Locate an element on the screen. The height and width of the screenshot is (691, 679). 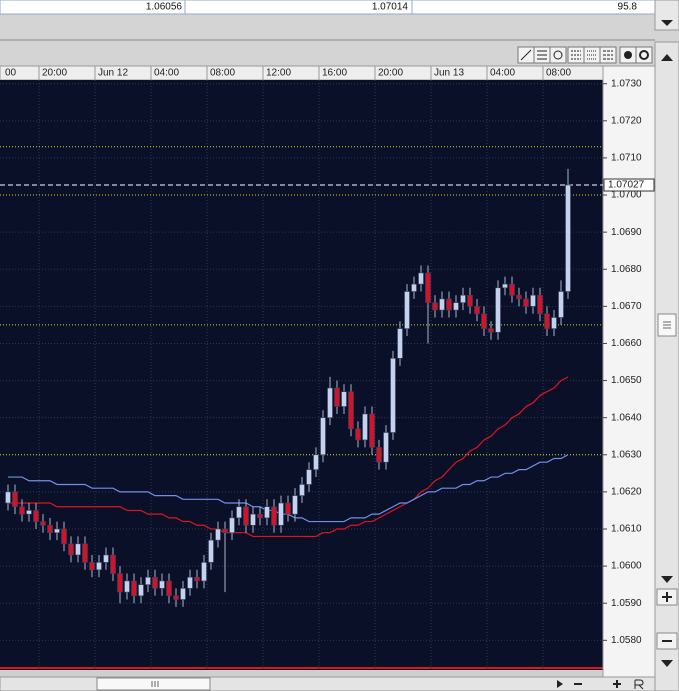
y-tick-label: 1.0620 is located at coordinates (626, 492).